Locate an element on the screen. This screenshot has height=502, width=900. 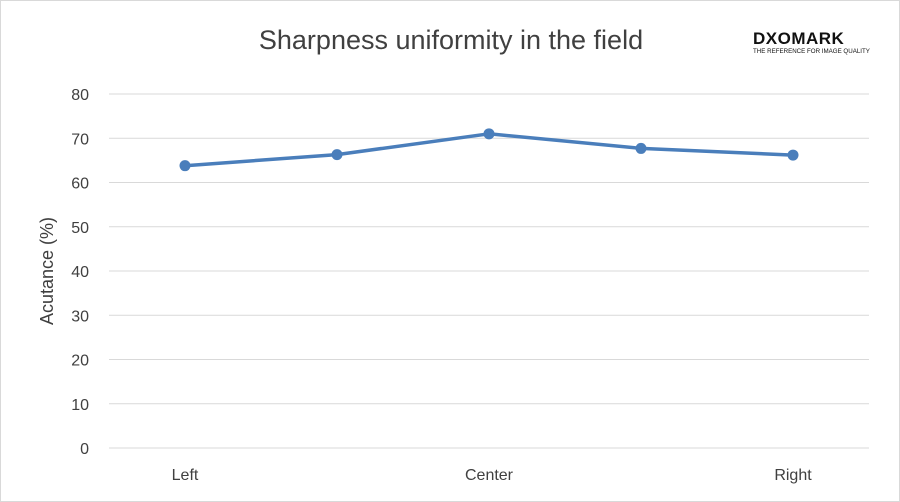
x-tick-label-right: Right is located at coordinates (793, 475).